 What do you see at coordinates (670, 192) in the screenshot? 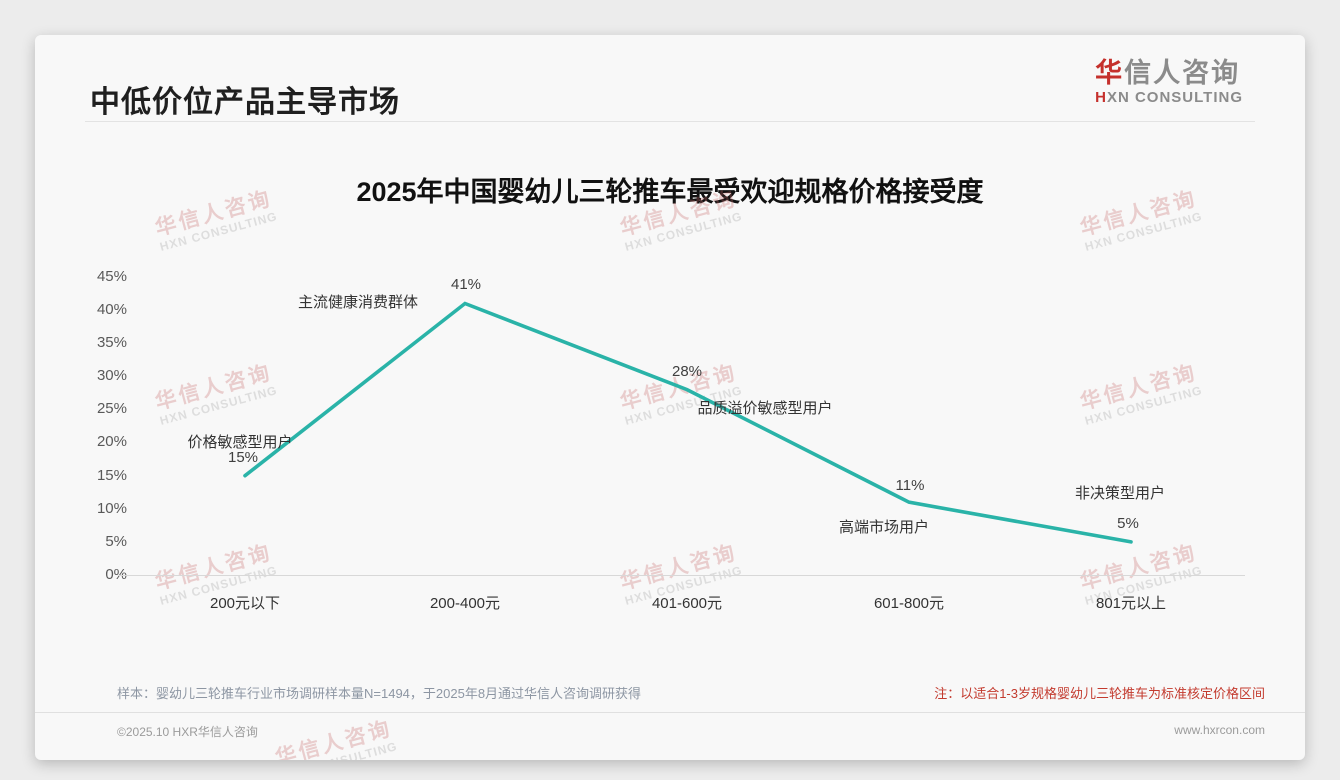
I see `chart-title: 2025年中国婴幼儿三轮推车最受欢迎规格价格接受度` at bounding box center [670, 192].